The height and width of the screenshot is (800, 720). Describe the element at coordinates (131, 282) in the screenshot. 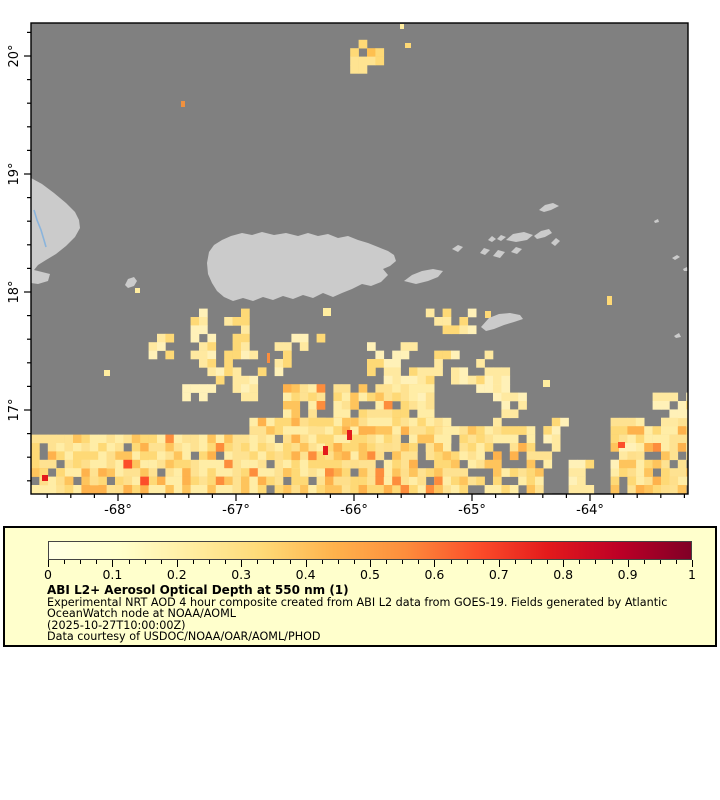

I see `island-mona` at that location.